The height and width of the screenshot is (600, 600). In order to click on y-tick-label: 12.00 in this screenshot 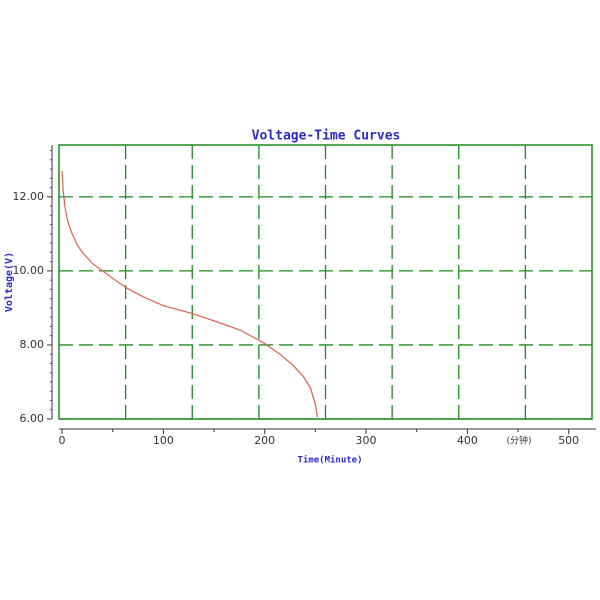, I will do `click(29, 196)`.